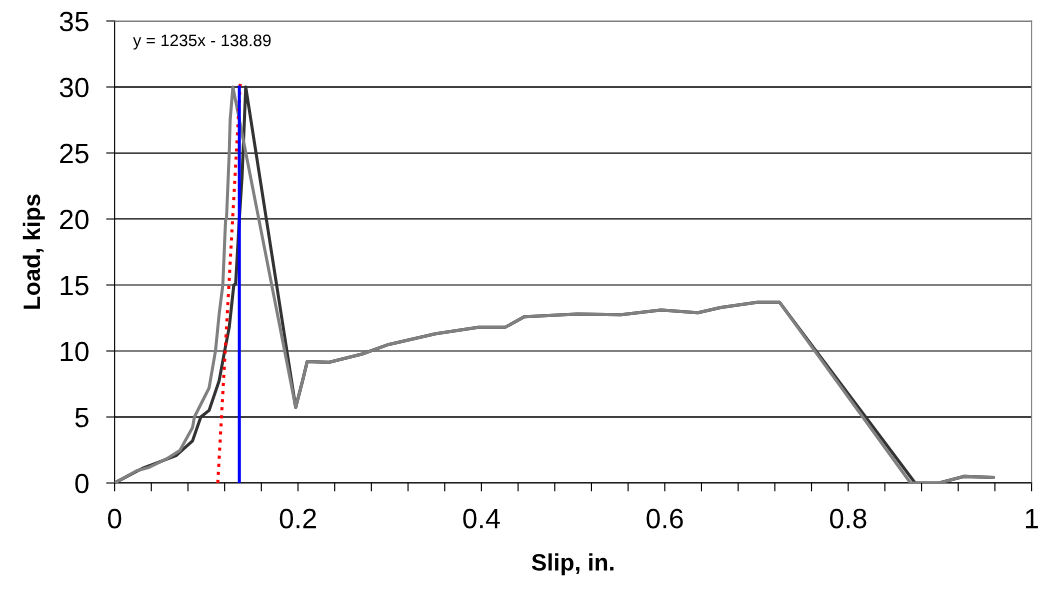  What do you see at coordinates (664, 518) in the screenshot?
I see `x-tick-label: 0.6` at bounding box center [664, 518].